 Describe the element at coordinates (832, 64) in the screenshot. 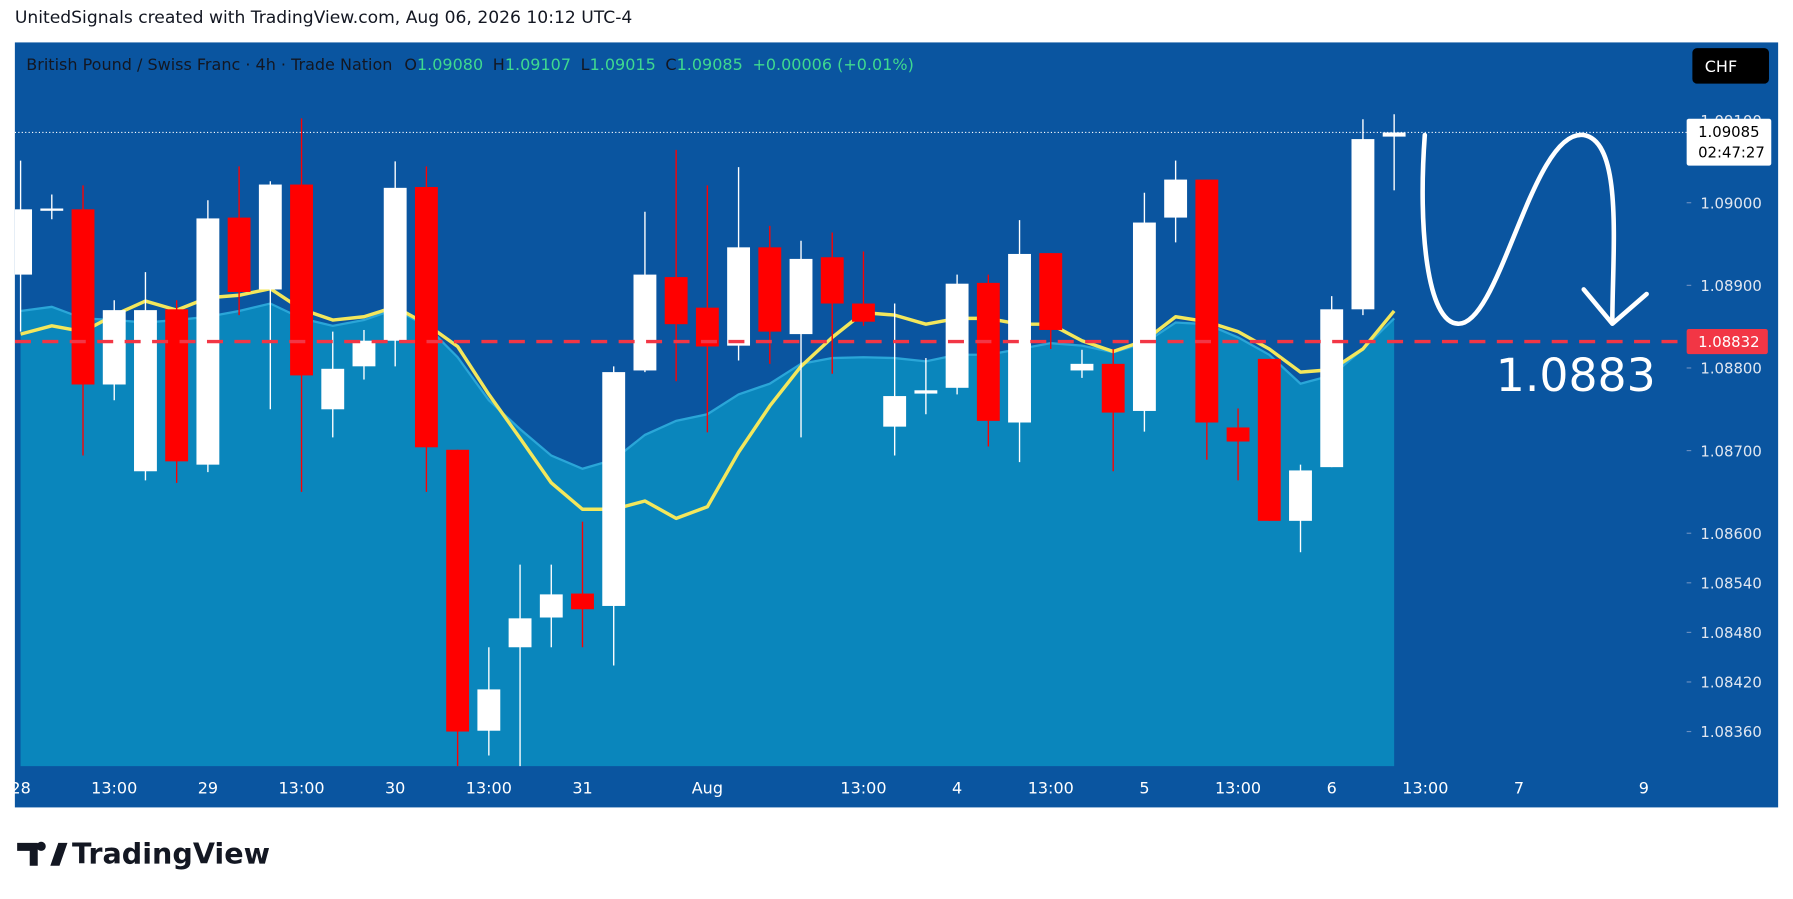

I see `change-value: +0.00006 (+0.01%)` at that location.